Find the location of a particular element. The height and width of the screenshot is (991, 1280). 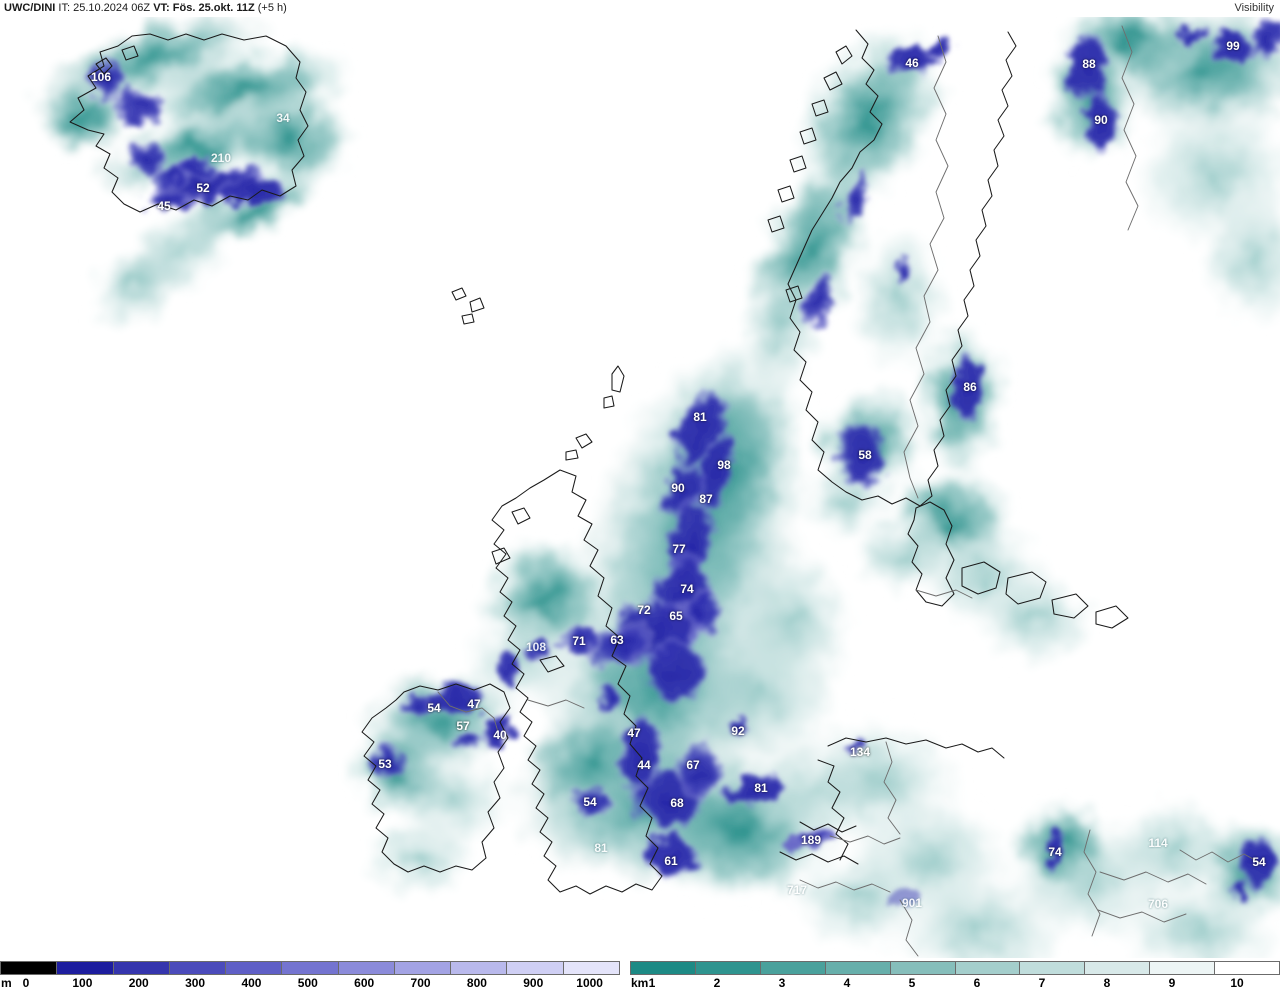

legend-meters: m 0 100 200 300 400 500 600 700 800 900 1000 is located at coordinates (310, 974).